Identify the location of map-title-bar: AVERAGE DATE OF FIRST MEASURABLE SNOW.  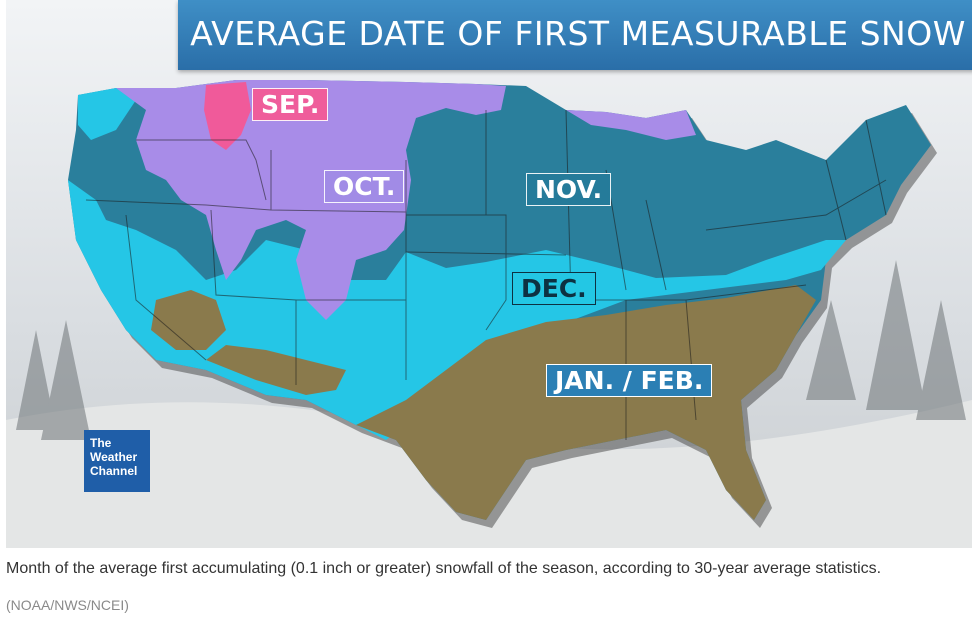
(575, 35).